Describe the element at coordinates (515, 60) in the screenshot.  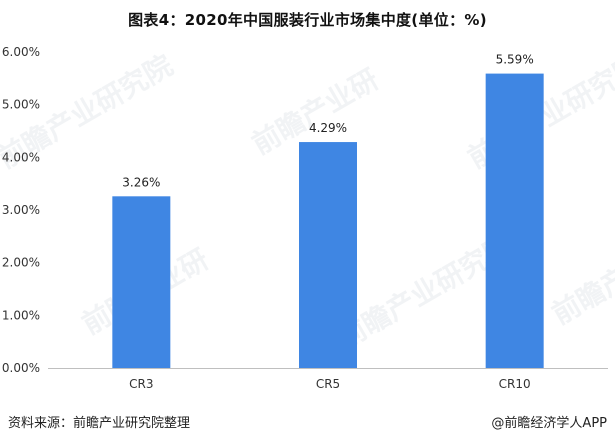
I see `data-label-cr10: 5.59%` at that location.